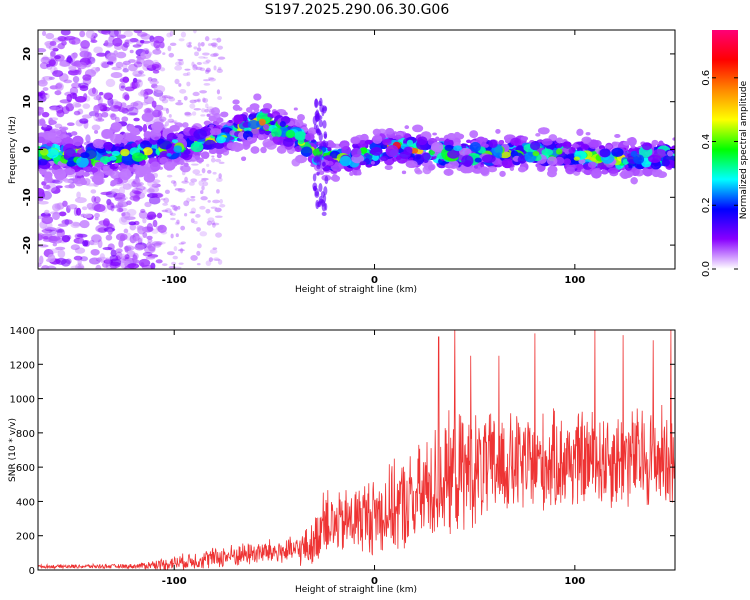 The image size is (750, 600). Describe the element at coordinates (25, 468) in the screenshot. I see `snr-y-tick-label: 600` at that location.